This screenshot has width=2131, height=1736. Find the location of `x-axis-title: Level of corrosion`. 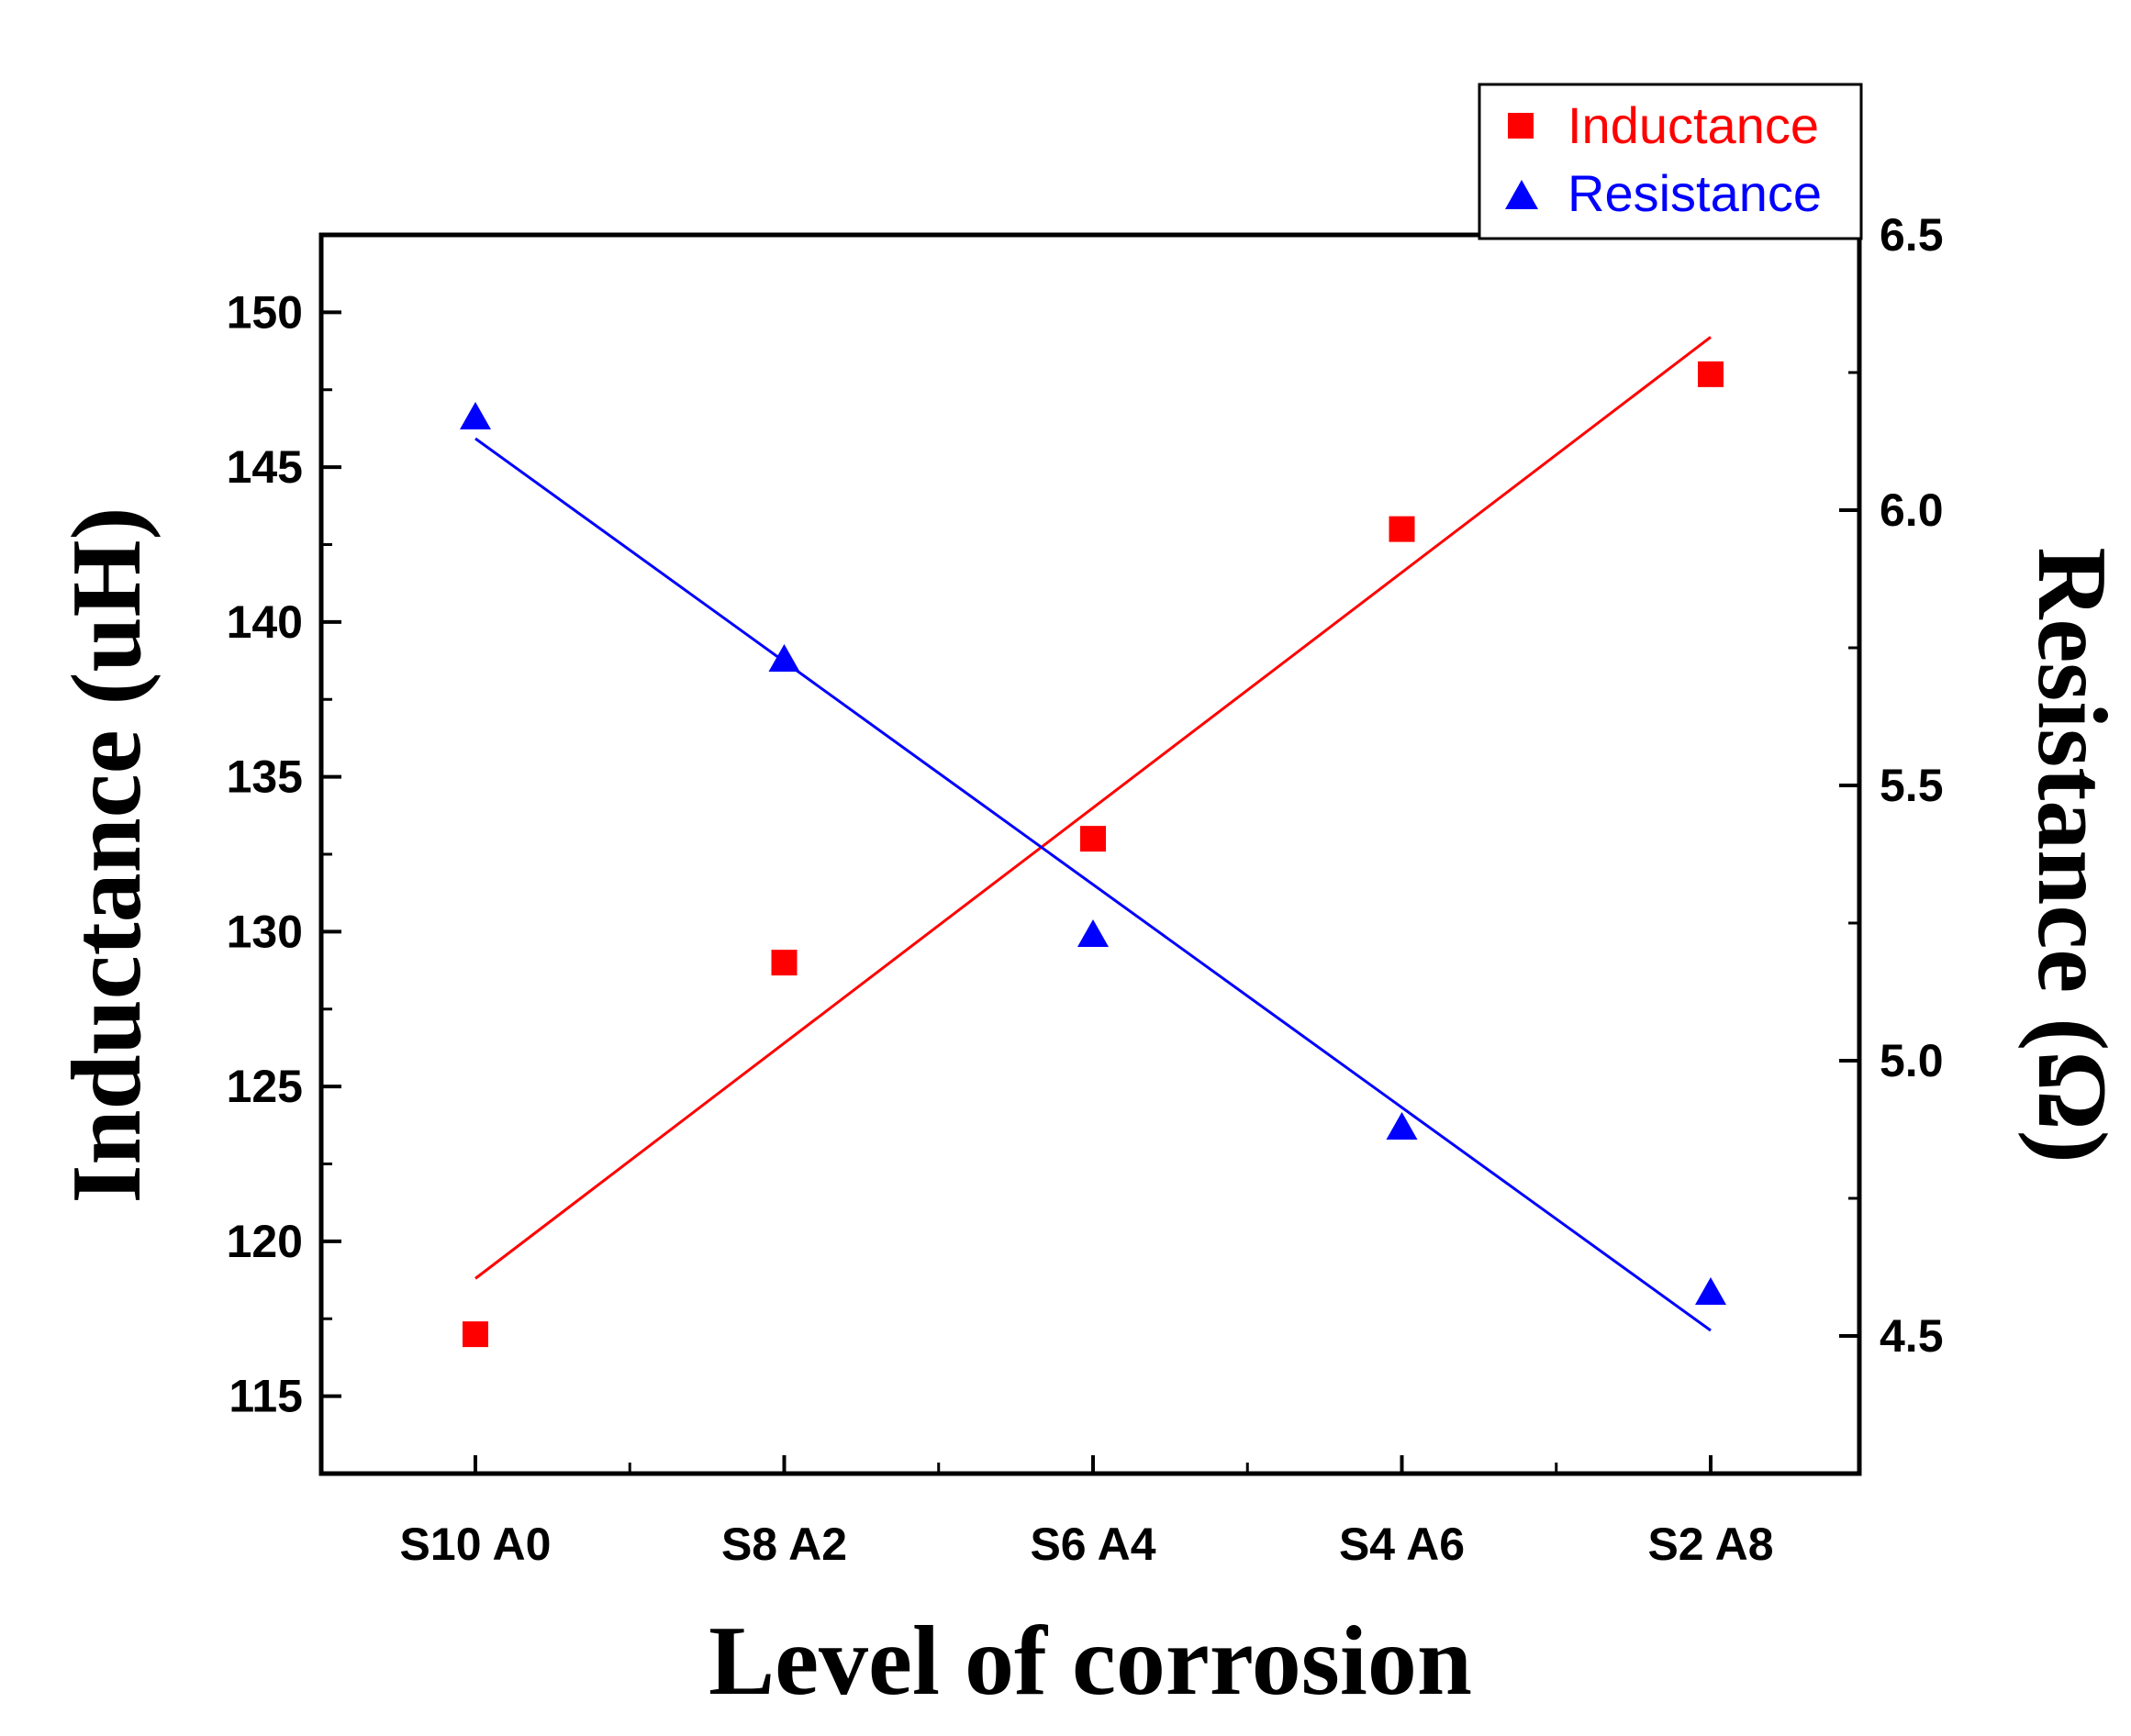

x-axis-title: Level of corrosion is located at coordinates (1090, 1661).